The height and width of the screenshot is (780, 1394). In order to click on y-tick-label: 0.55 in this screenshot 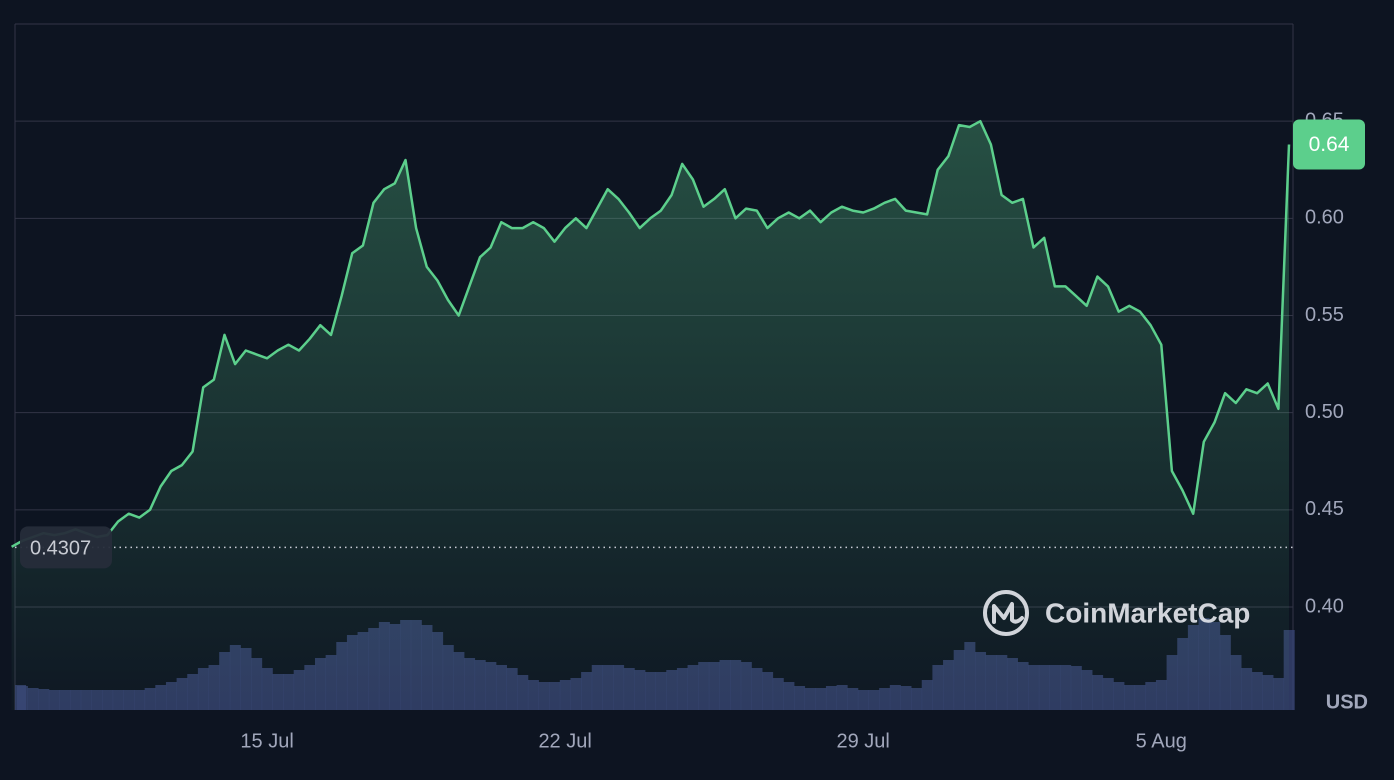, I will do `click(1324, 315)`.